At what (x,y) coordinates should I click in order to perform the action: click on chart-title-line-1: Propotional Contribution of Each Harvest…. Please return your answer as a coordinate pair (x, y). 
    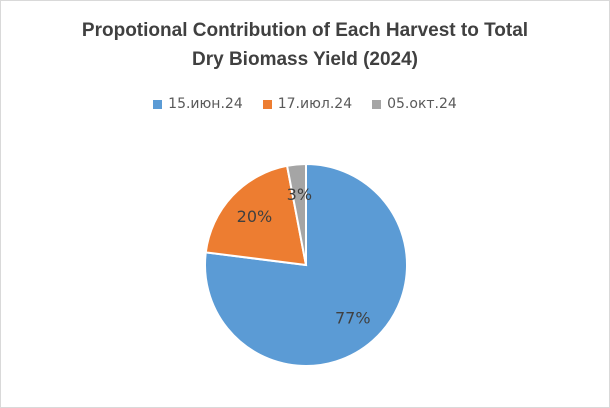
    Looking at the image, I should click on (305, 30).